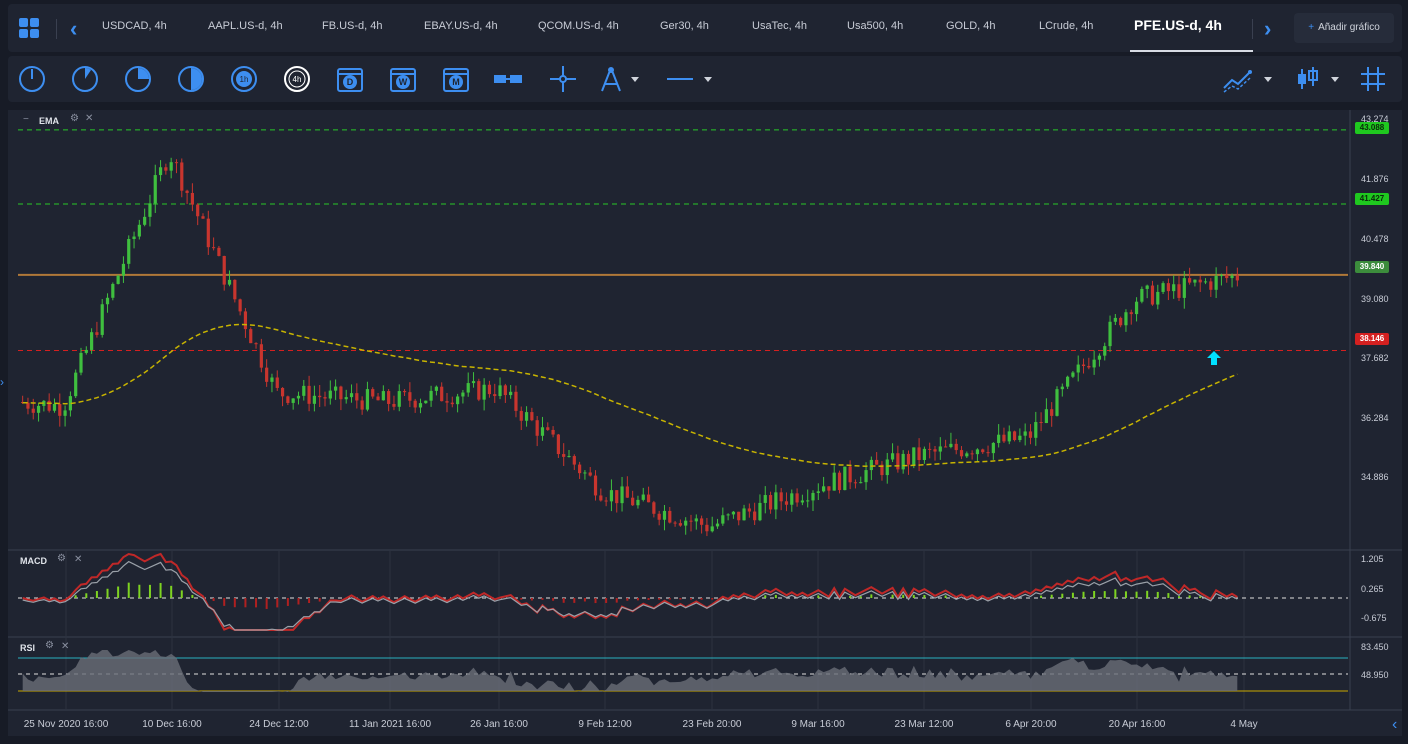 The image size is (1408, 744). I want to click on line-style-icon, so click(680, 79).